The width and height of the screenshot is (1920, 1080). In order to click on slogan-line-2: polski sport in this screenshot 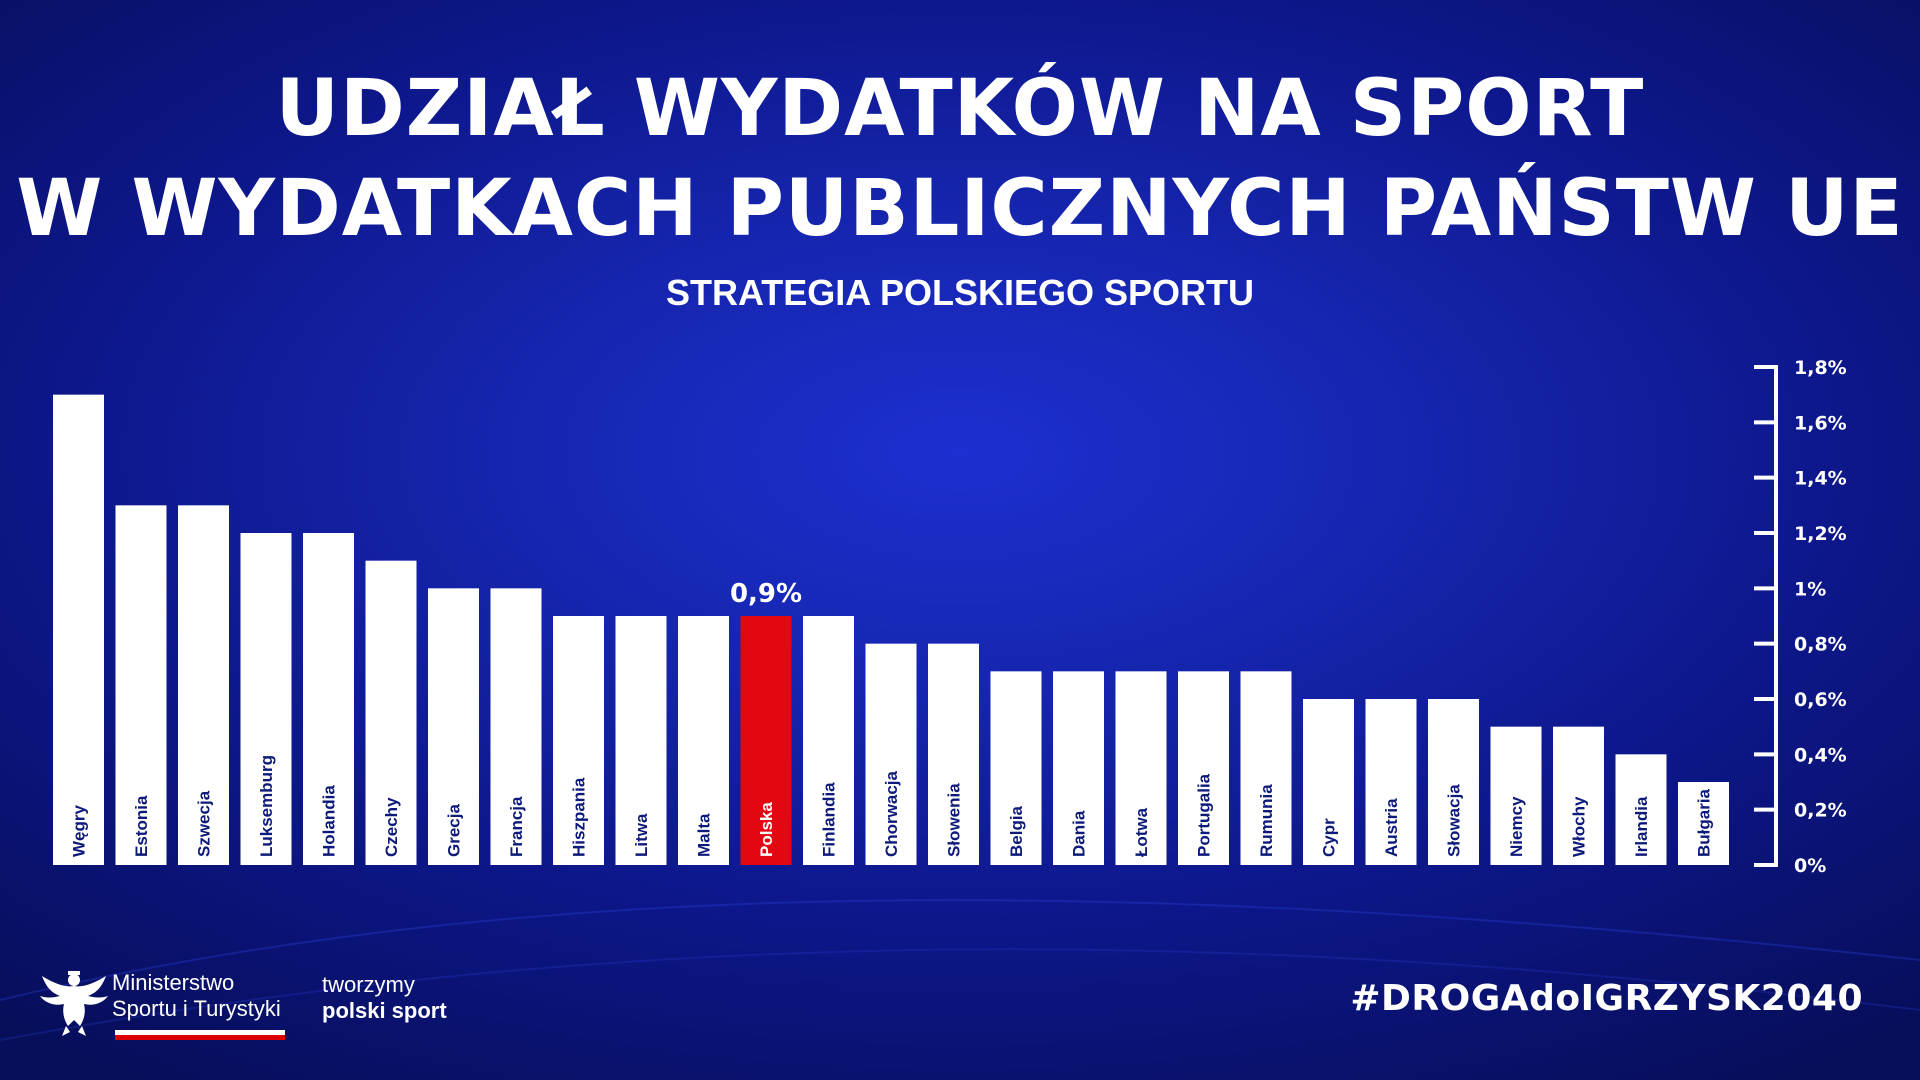, I will do `click(384, 1010)`.